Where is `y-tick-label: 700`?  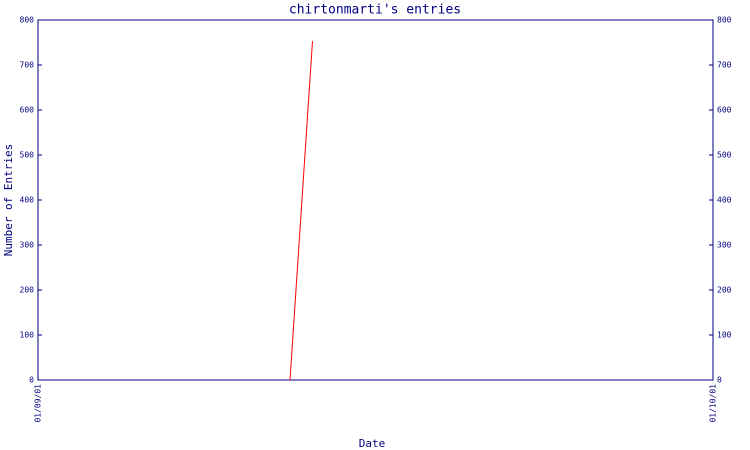
y-tick-label: 700 is located at coordinates (27, 65).